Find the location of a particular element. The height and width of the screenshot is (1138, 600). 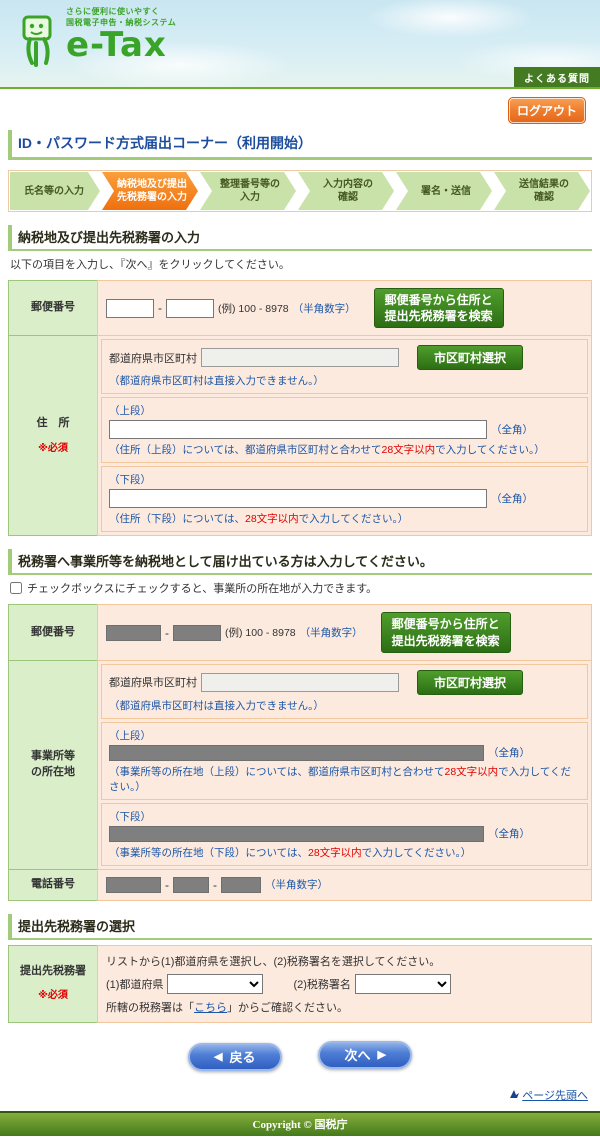

etax-mascot-icon is located at coordinates (37, 41).